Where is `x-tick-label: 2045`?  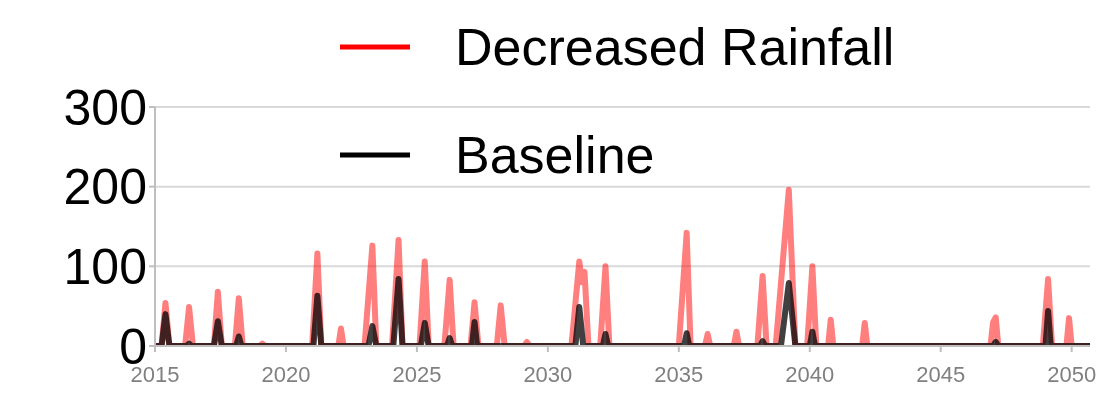
x-tick-label: 2045 is located at coordinates (941, 374).